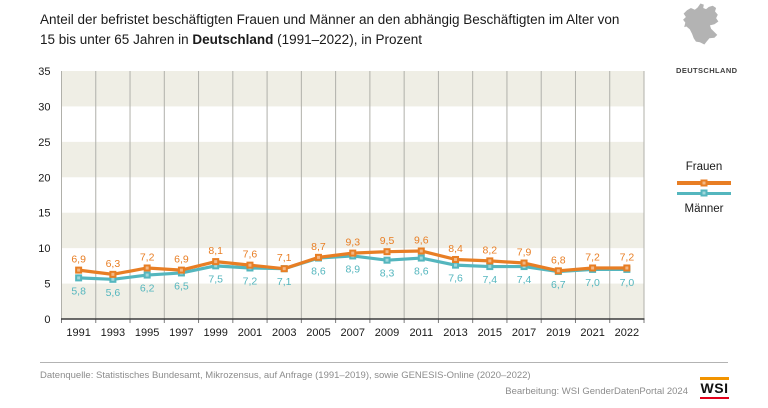  Describe the element at coordinates (455, 249) in the screenshot. I see `data-point-label: 8,4` at that location.